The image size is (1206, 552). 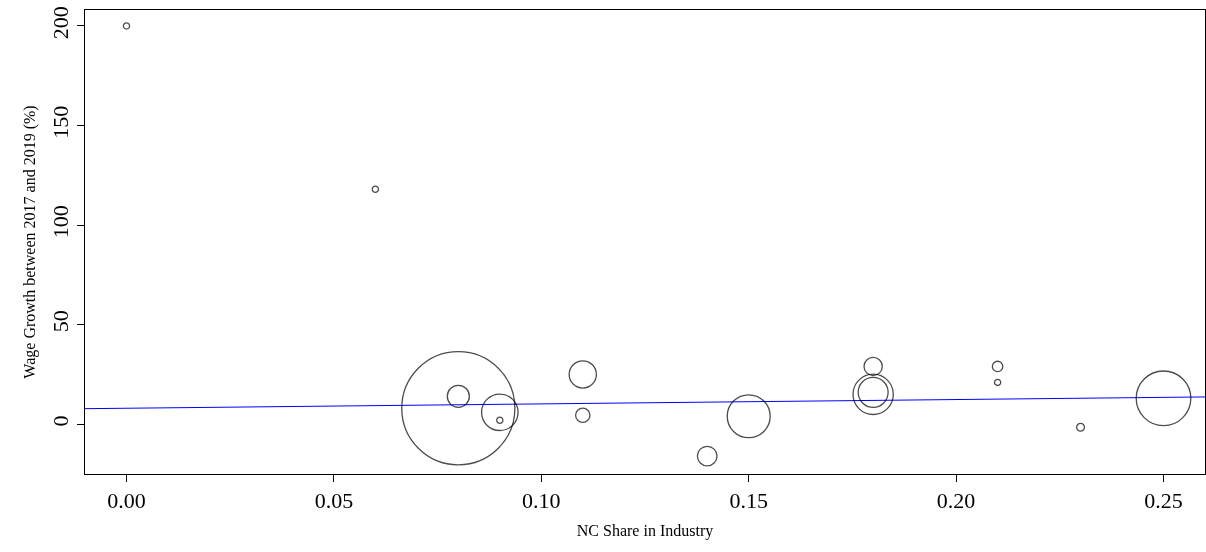 I want to click on x-tick-label: 0.25, so click(x=1163, y=501).